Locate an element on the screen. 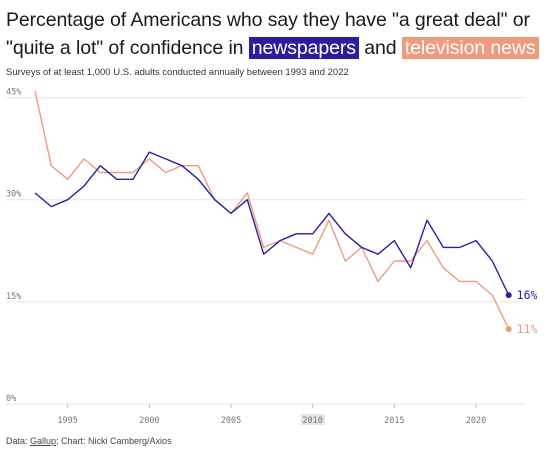 This screenshot has width=550, height=452. x-tick-label: 2020 is located at coordinates (476, 421).